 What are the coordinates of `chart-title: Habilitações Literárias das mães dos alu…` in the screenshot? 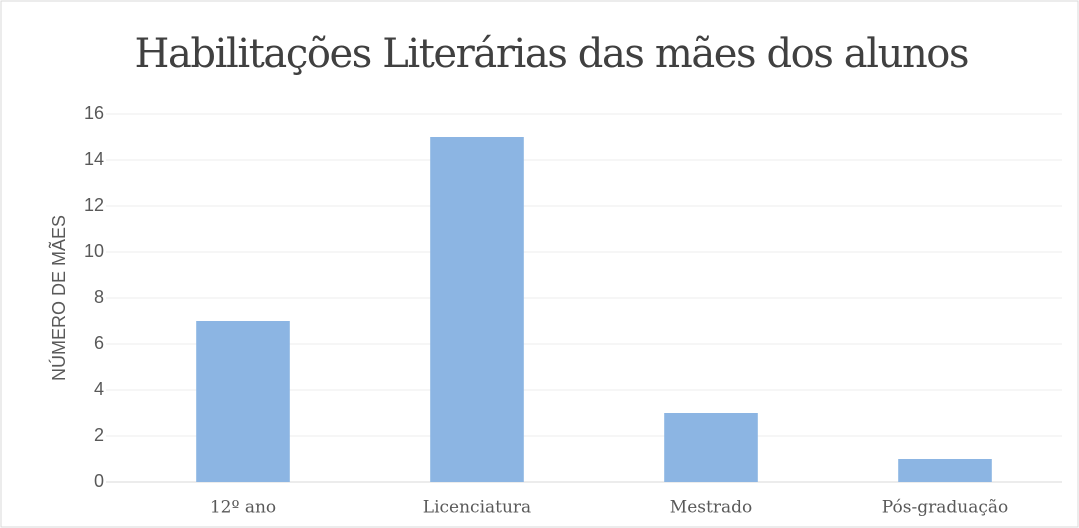 It's located at (552, 54).